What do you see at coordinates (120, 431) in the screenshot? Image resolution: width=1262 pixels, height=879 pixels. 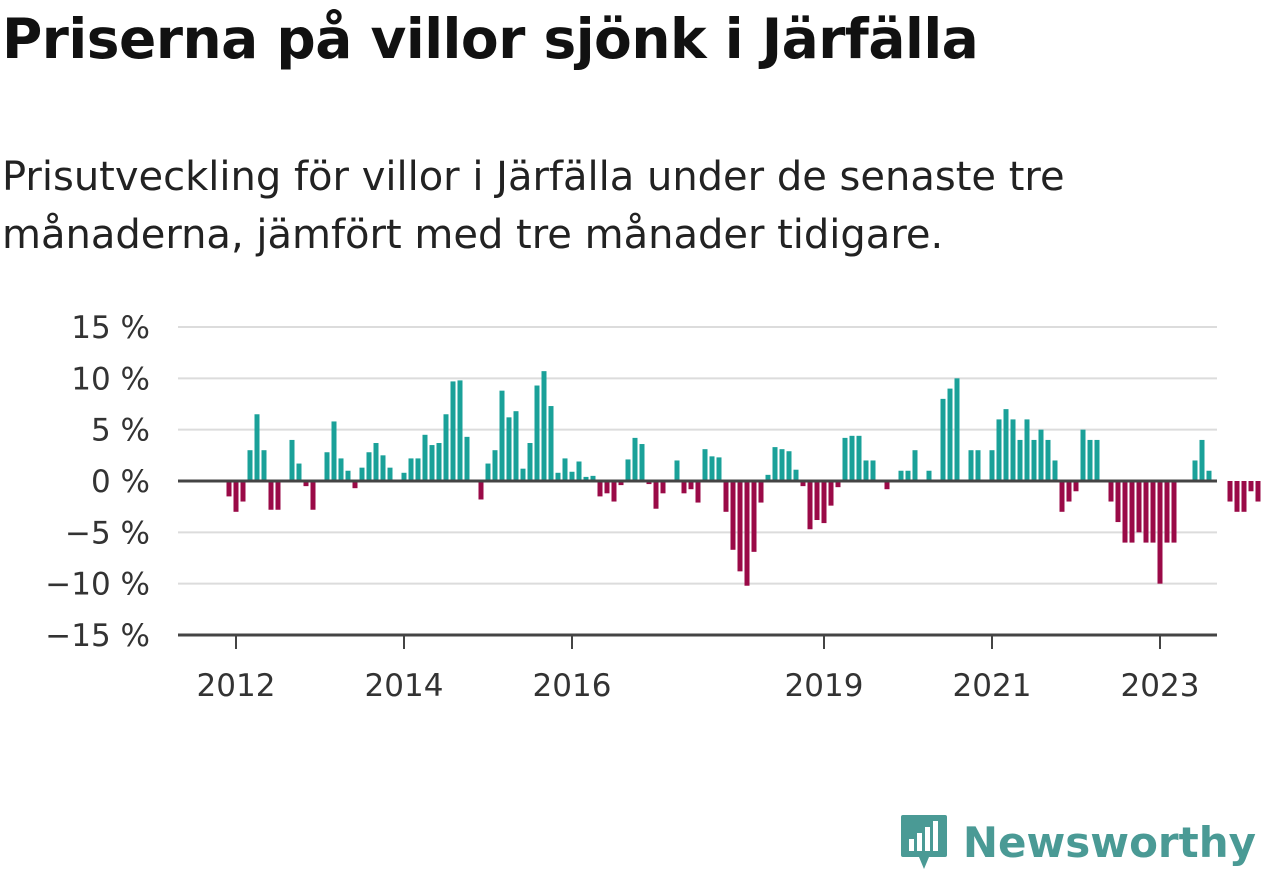 I see `y-tick-label: 5 %` at bounding box center [120, 431].